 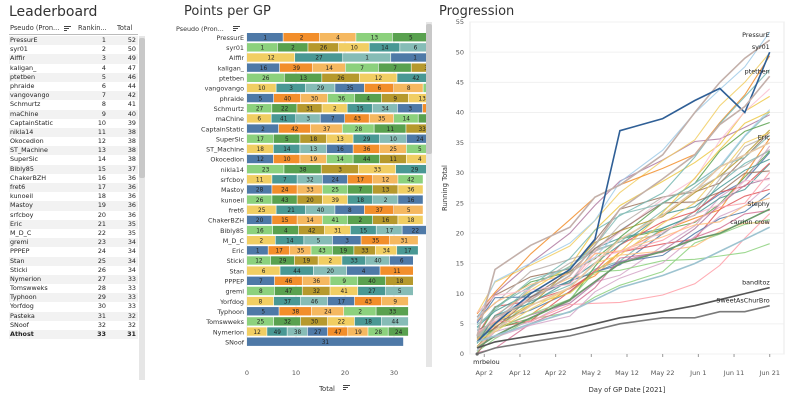 I want to click on table-row: SNoof 32 32, so click(x=73, y=325).